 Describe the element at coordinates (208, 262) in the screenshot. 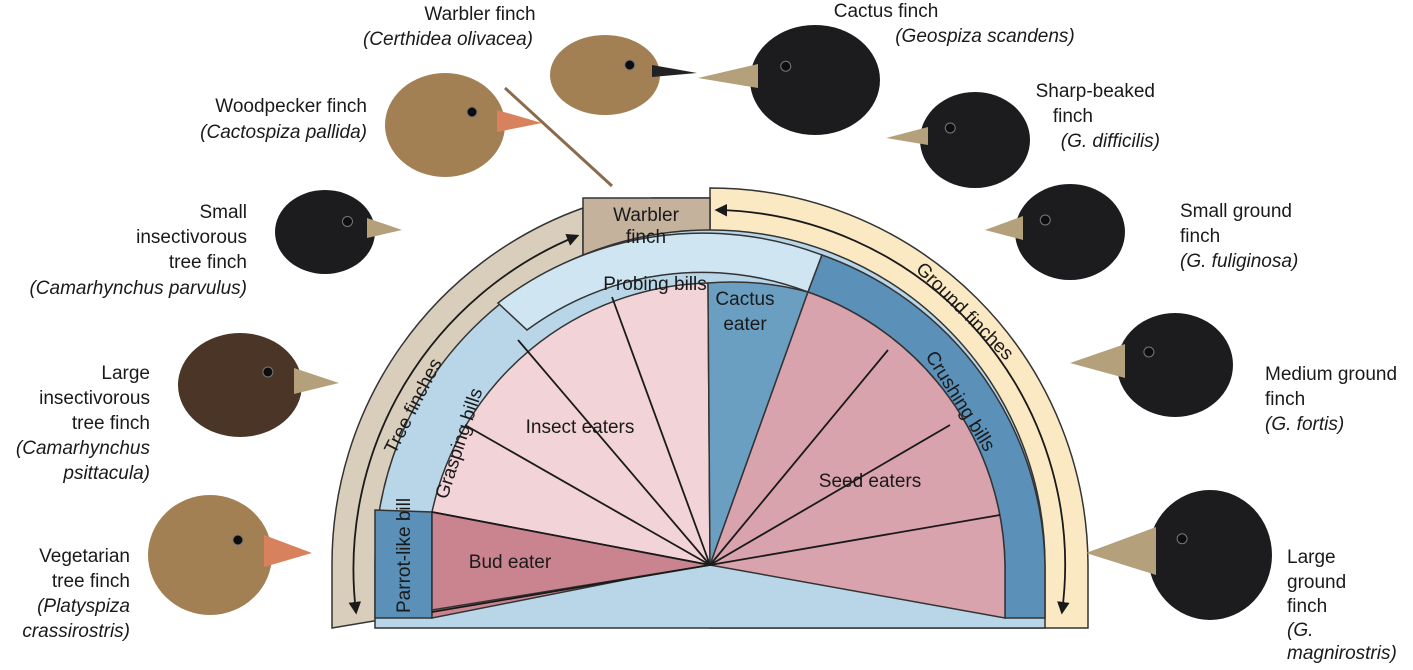

I see `small-insectivorous-name-3: tree finch` at that location.